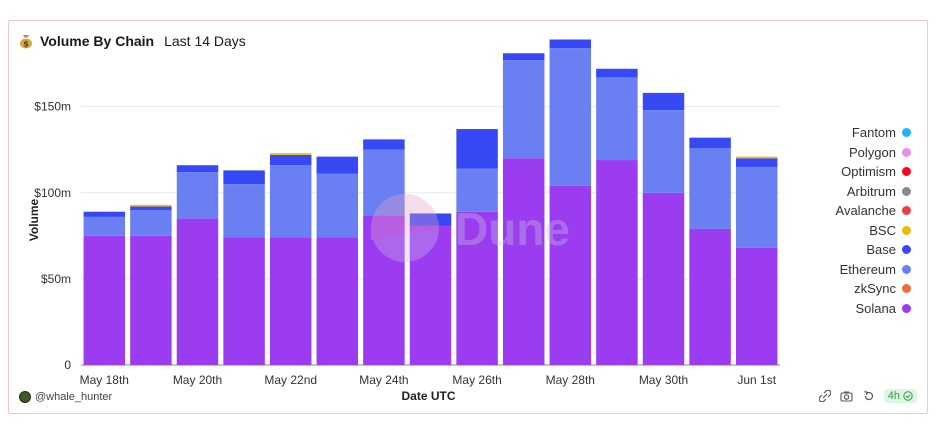 The width and height of the screenshot is (937, 427). I want to click on legend-label: BSC, so click(882, 230).